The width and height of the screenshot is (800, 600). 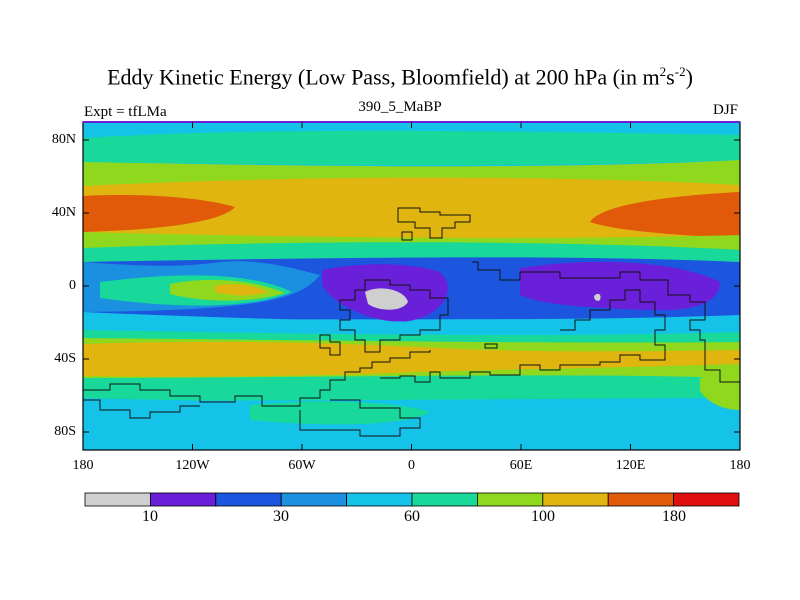 I want to click on season-label: DJF, so click(x=725, y=110).